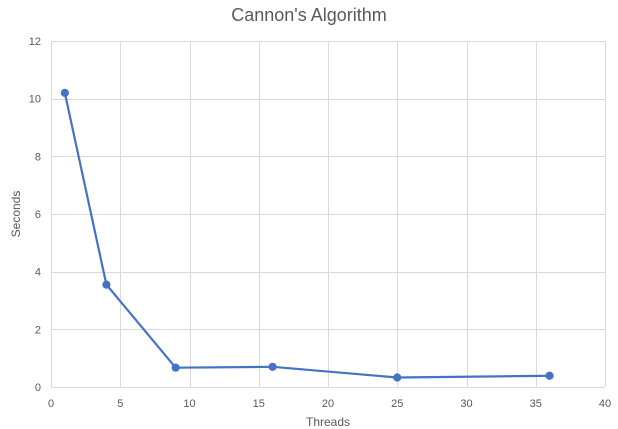 The width and height of the screenshot is (618, 429). What do you see at coordinates (466, 404) in the screenshot?
I see `x-tick-label: 30` at bounding box center [466, 404].